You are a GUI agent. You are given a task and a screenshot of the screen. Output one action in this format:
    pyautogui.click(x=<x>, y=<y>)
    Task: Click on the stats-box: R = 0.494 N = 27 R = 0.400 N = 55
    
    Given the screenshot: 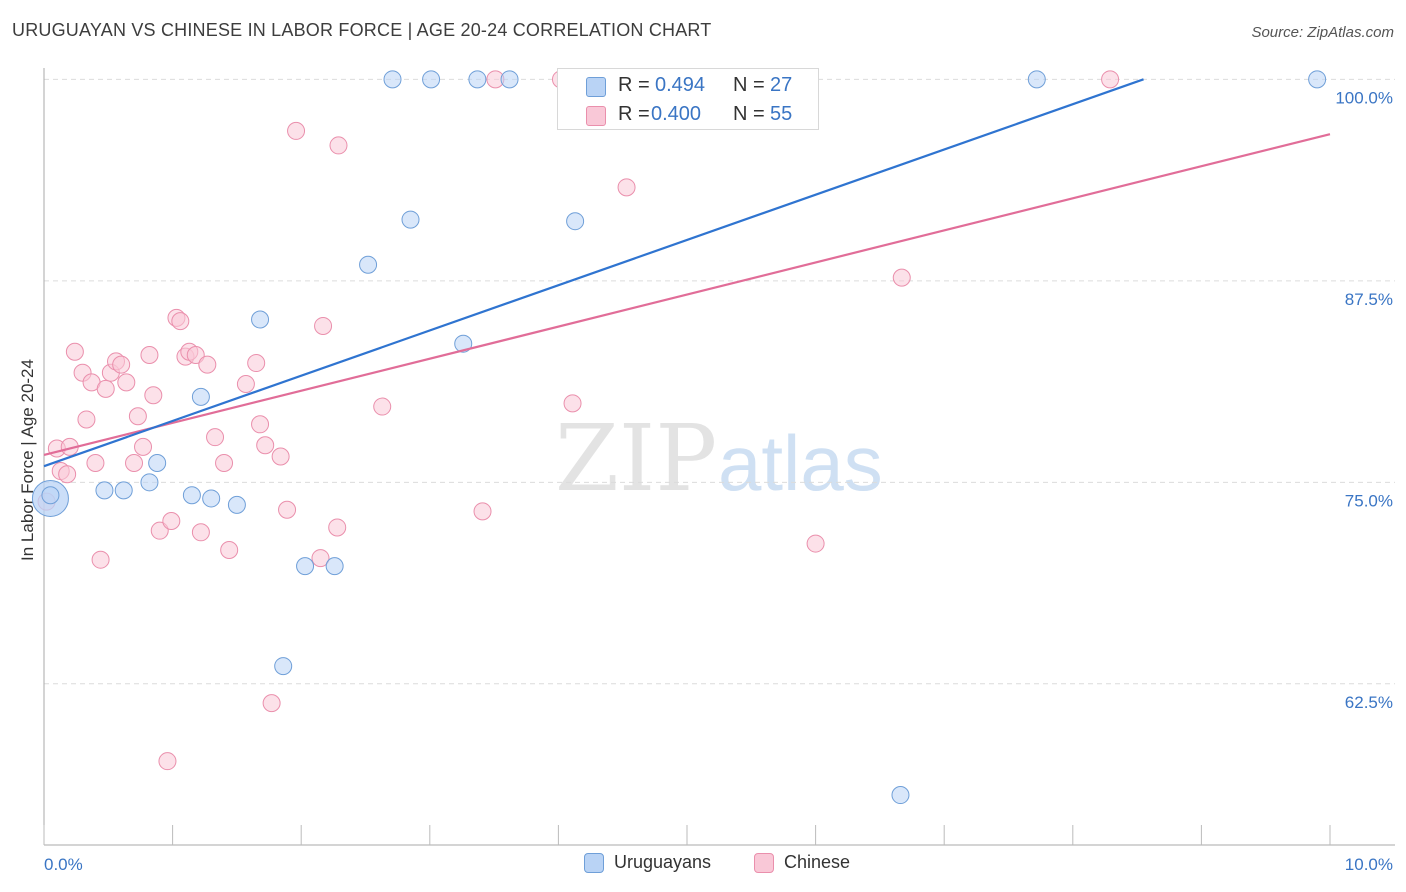 What is the action you would take?
    pyautogui.click(x=688, y=99)
    